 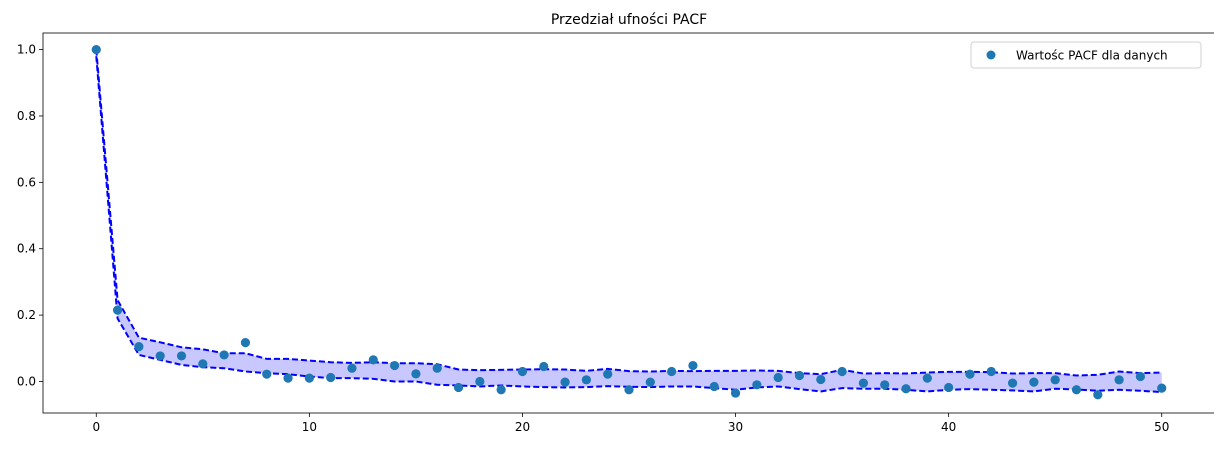 I want to click on legend: Wartośc PACF dla danych, so click(x=1086, y=55).